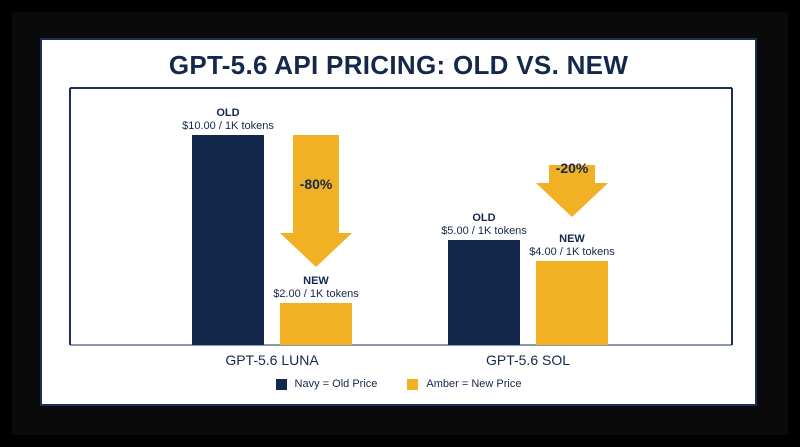 Image resolution: width=800 pixels, height=447 pixels. What do you see at coordinates (336, 384) in the screenshot?
I see `legend-label-old: Navy = Old Price` at bounding box center [336, 384].